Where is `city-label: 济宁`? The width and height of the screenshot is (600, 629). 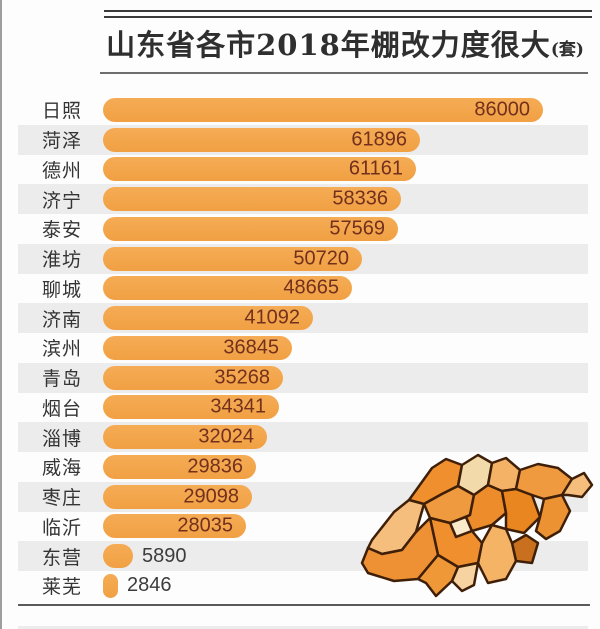
city-label: 济宁 is located at coordinates (62, 201).